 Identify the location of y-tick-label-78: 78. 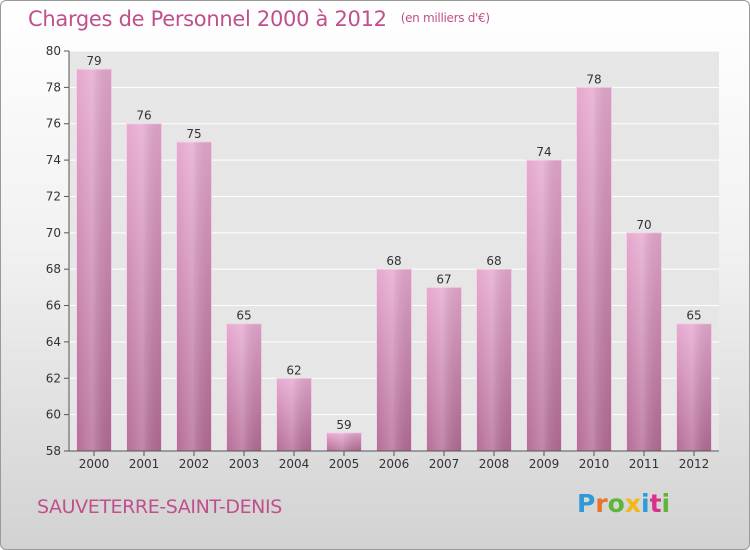
(53, 87).